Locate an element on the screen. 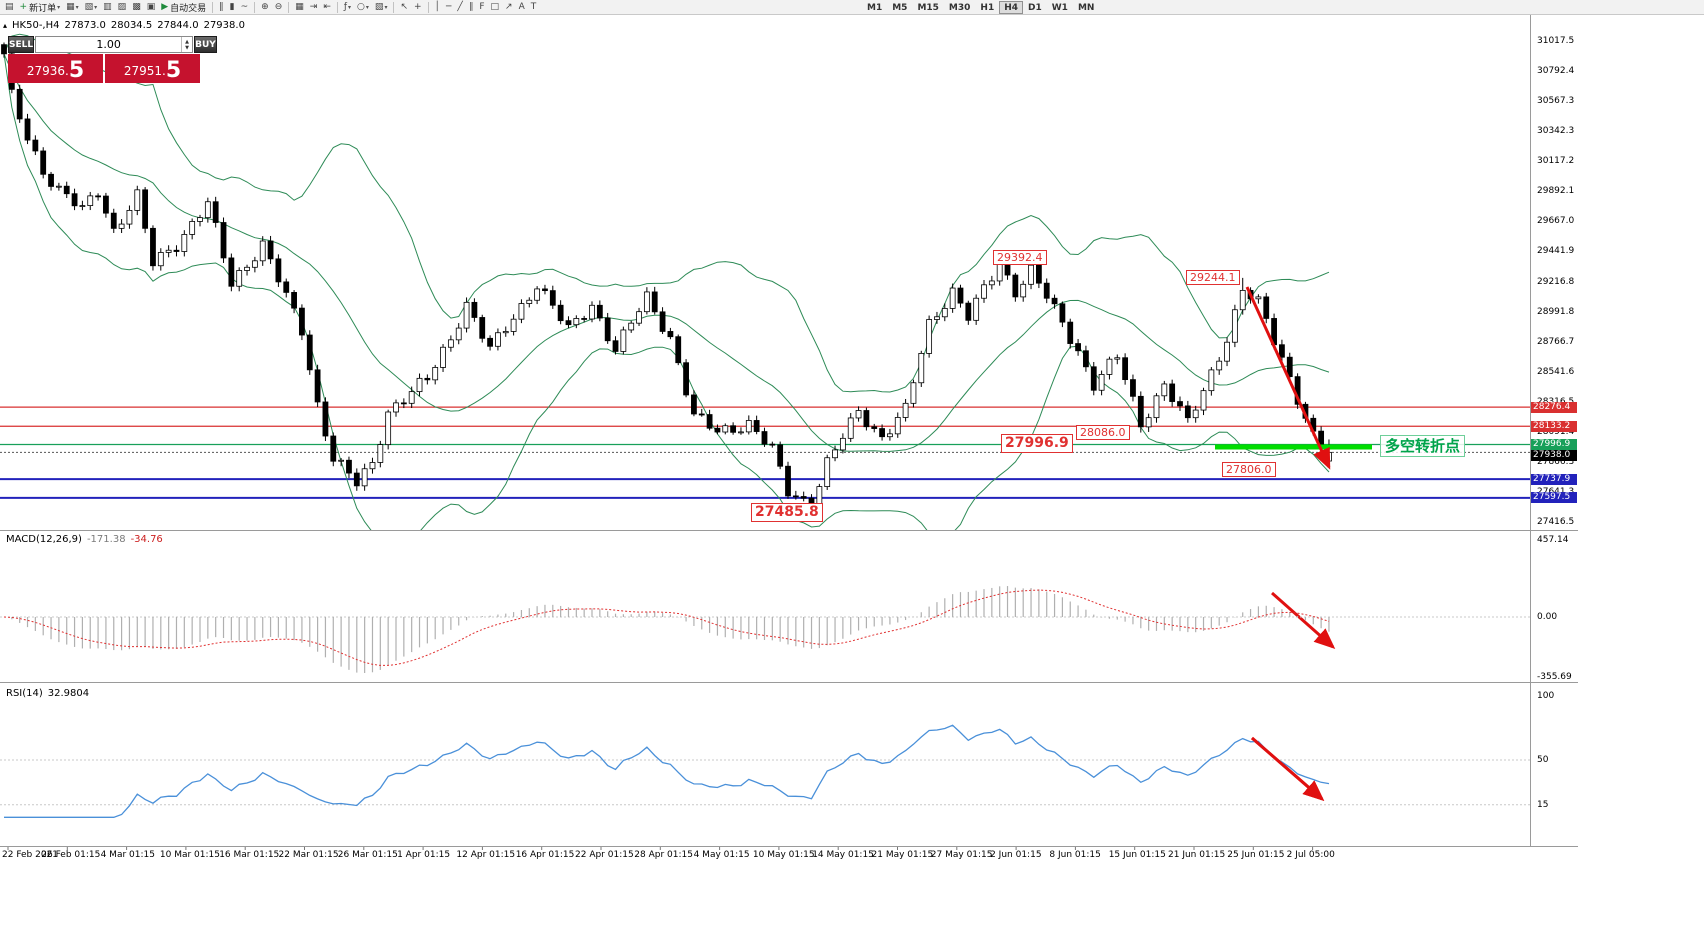 This screenshot has height=938, width=1704. autotrading-button: ▶ 自动交易 is located at coordinates (183, 7).